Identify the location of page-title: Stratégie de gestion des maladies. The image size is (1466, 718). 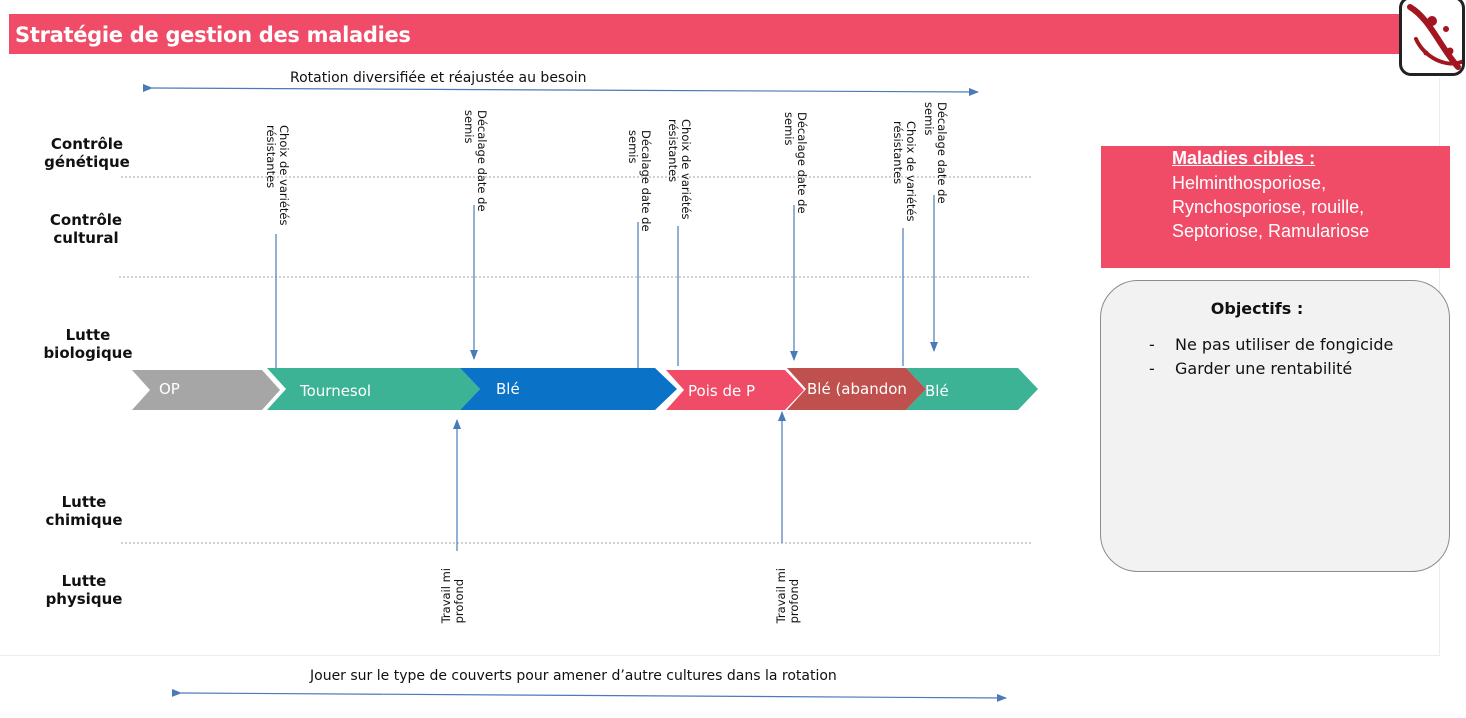
(213, 35).